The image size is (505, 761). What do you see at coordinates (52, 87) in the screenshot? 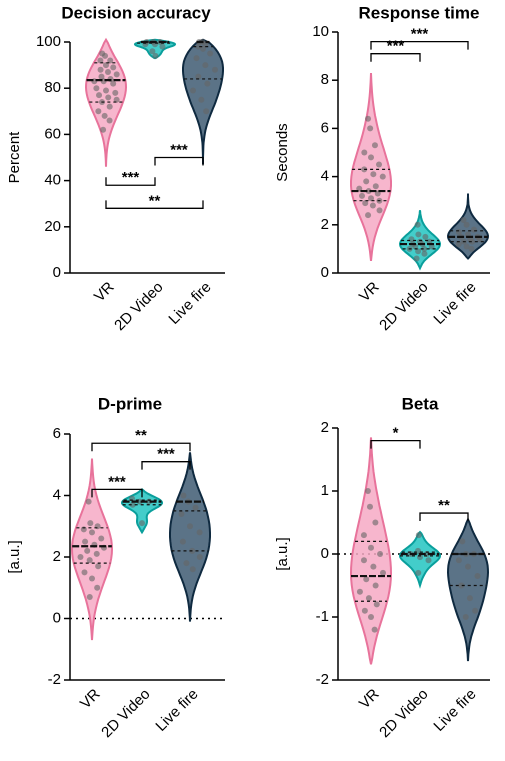
I see `y-tick-label: 80` at bounding box center [52, 87].